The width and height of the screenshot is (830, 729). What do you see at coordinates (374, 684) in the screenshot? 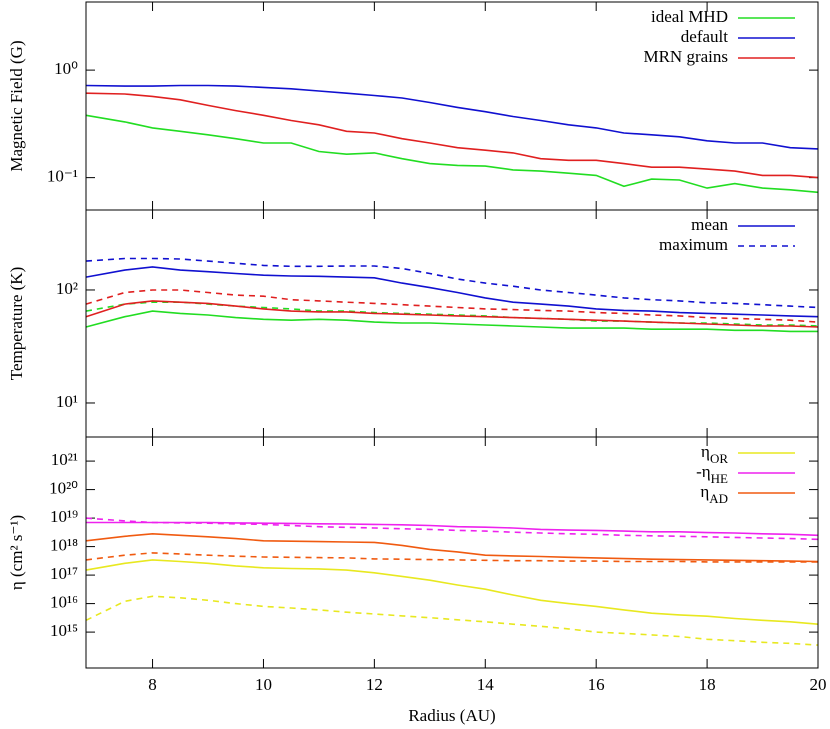
I see `x-tick-label: 12` at bounding box center [374, 684].